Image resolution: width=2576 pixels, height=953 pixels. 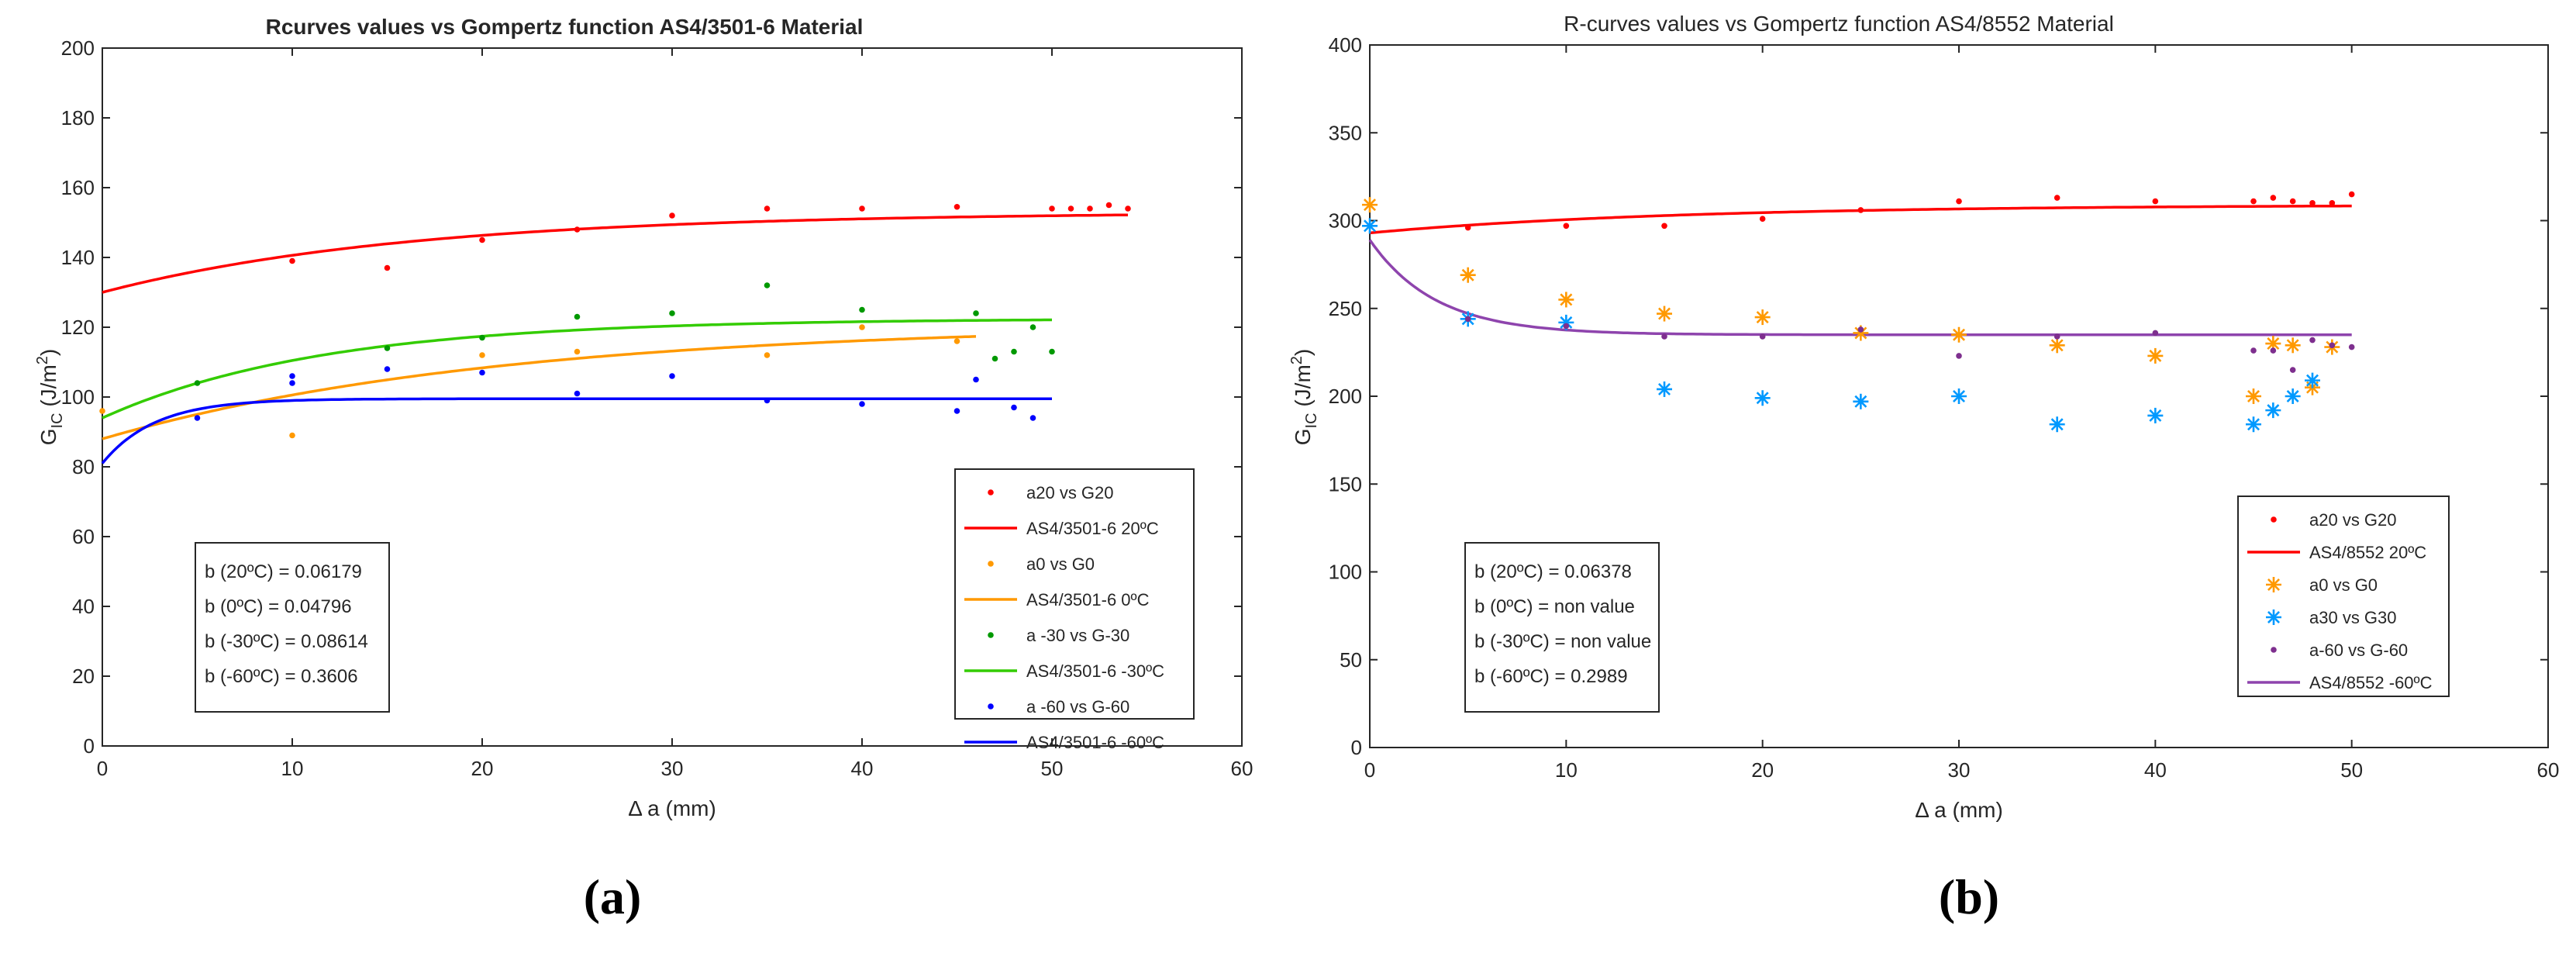 I want to click on chart-a-y-tick-label: 20, so click(x=83, y=676).